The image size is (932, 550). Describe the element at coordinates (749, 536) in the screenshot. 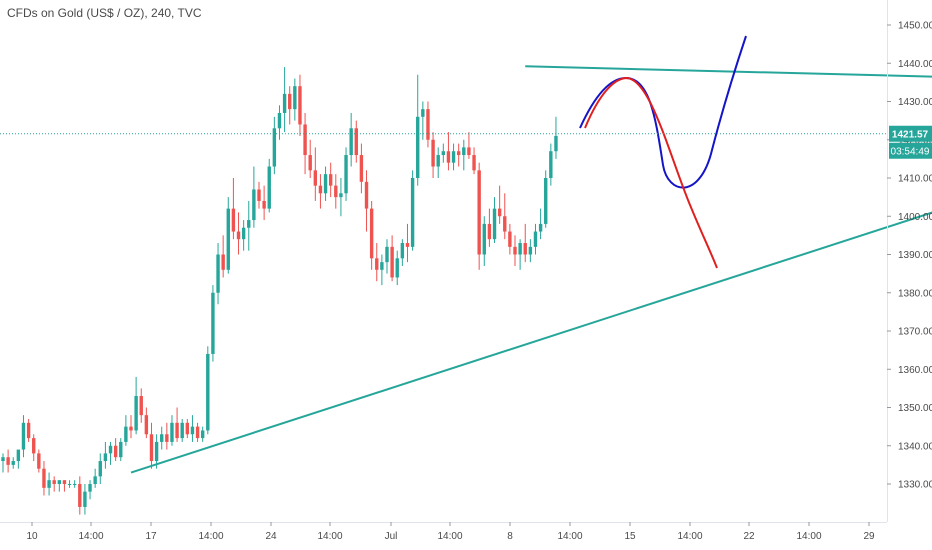

I see `x-tick-label: 22` at that location.